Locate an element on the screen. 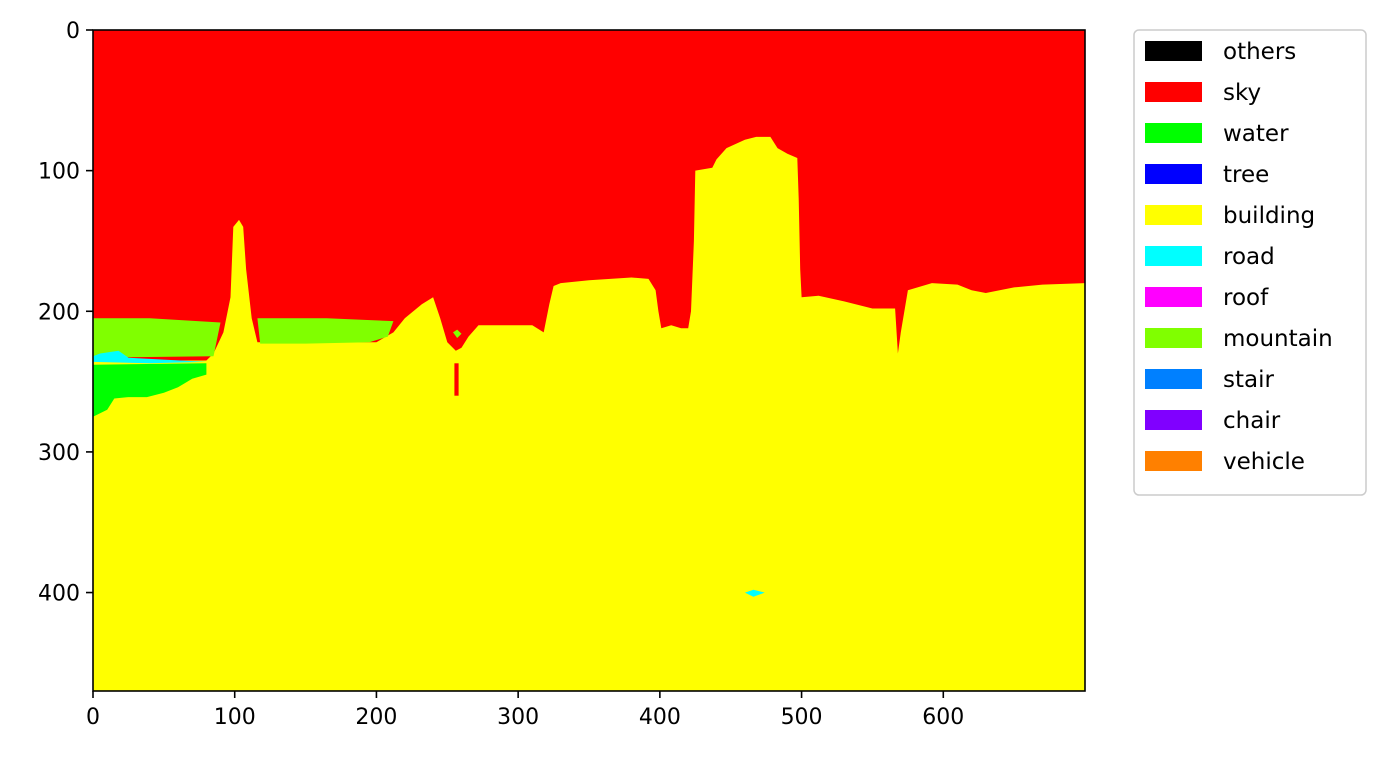 The image size is (1386, 759). legend-swatch-vehicle is located at coordinates (1173, 461).